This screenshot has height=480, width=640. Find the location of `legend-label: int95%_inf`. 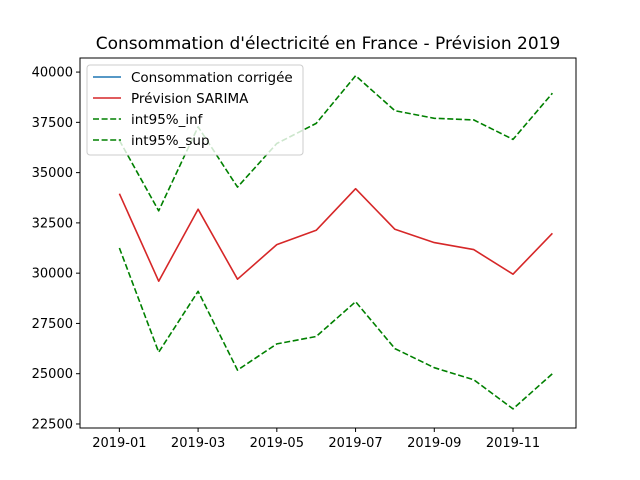

legend-label: int95%_inf is located at coordinates (167, 120).